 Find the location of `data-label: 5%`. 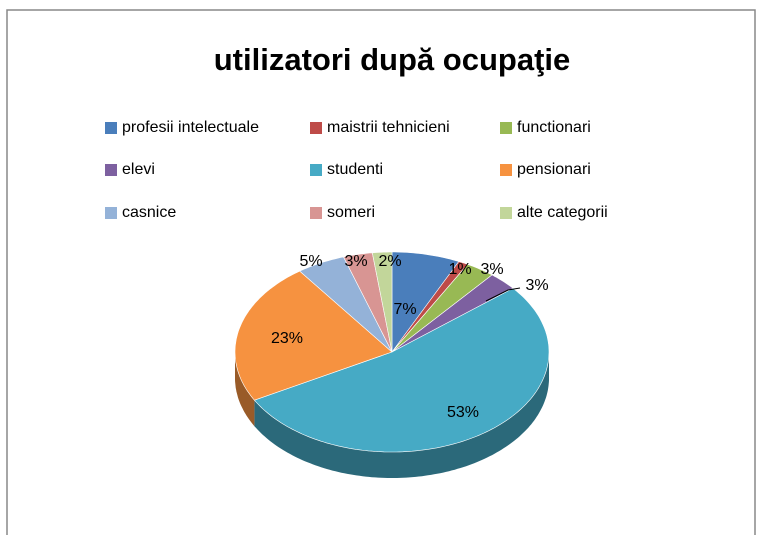

data-label: 5% is located at coordinates (310, 261).